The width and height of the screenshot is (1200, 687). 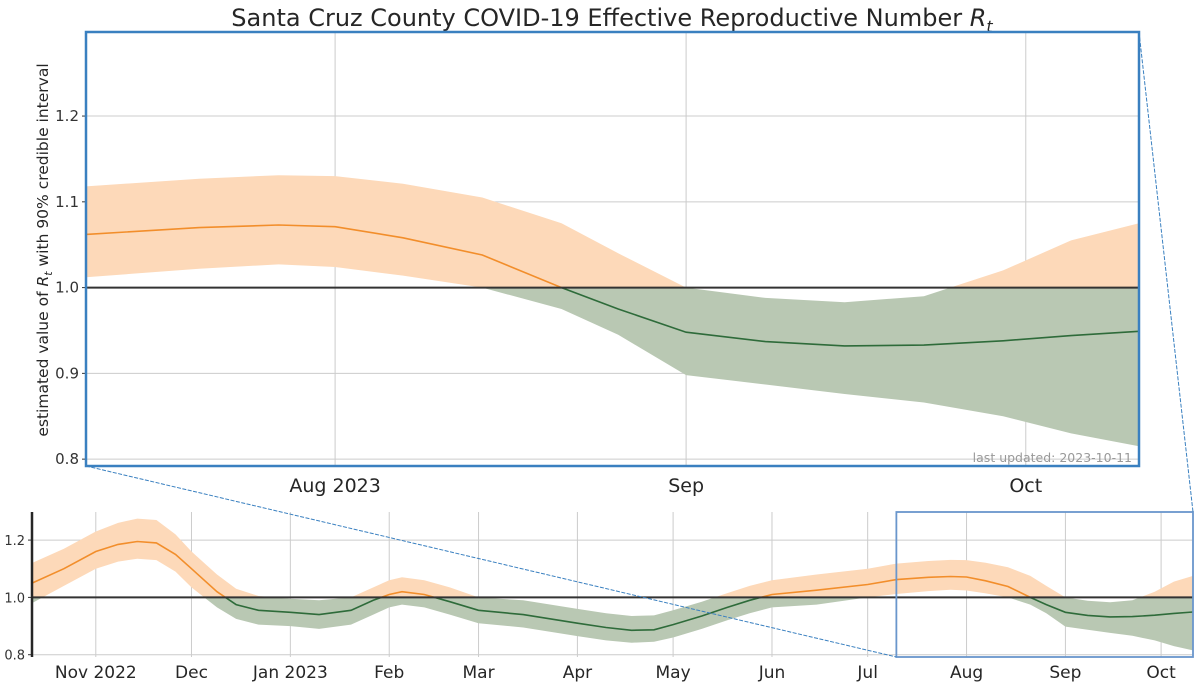 I want to click on x-tick-label: May, so click(x=673, y=673).